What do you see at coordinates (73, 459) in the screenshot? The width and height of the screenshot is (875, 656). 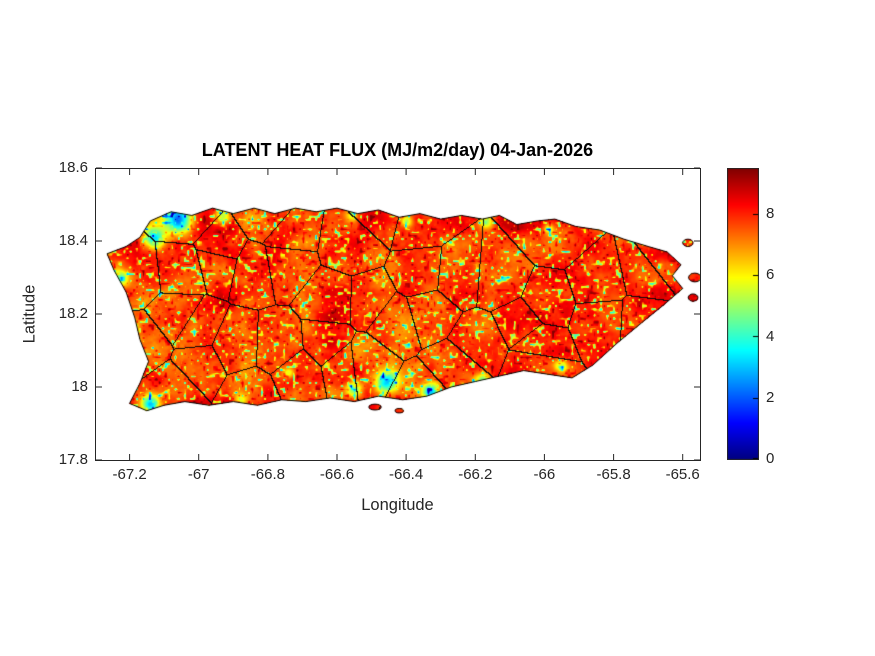 I see `y-tick-label: 17.8` at bounding box center [73, 459].